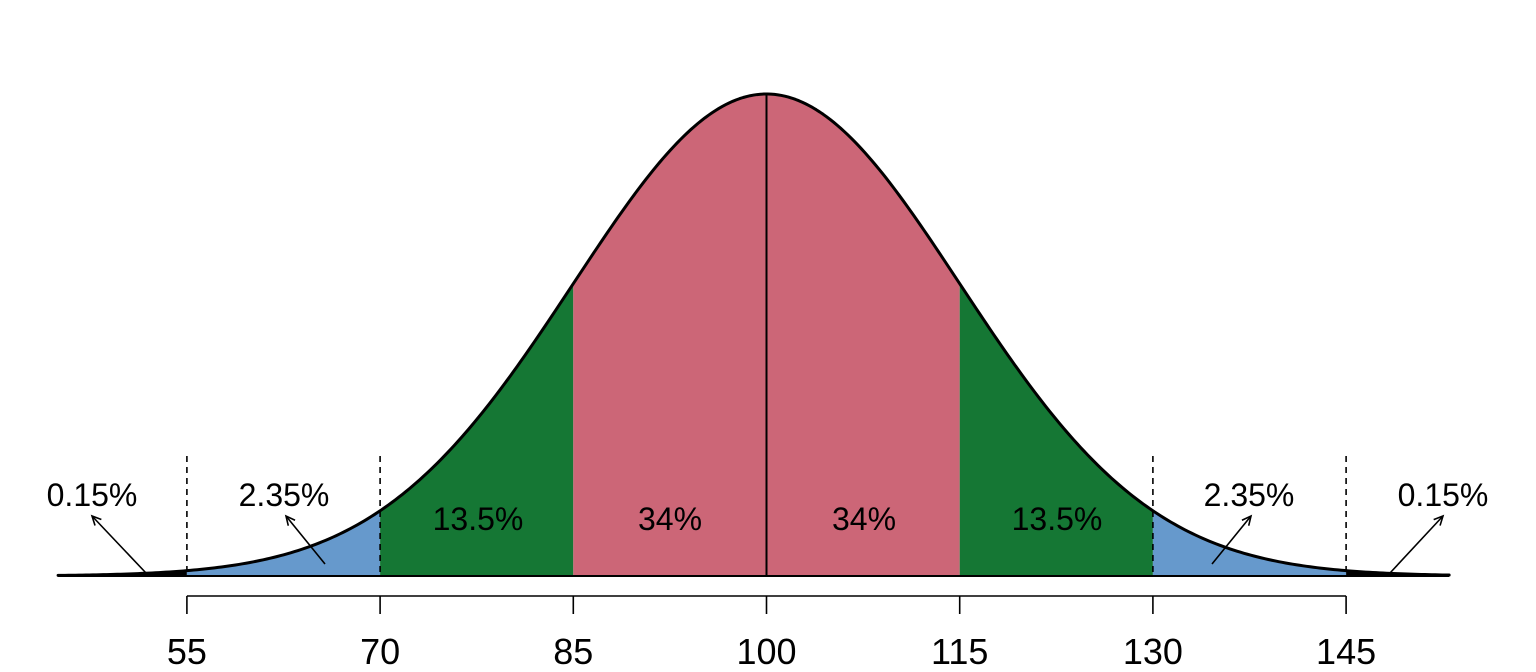  I want to click on region-label-0: 0.15%, so click(92, 495).